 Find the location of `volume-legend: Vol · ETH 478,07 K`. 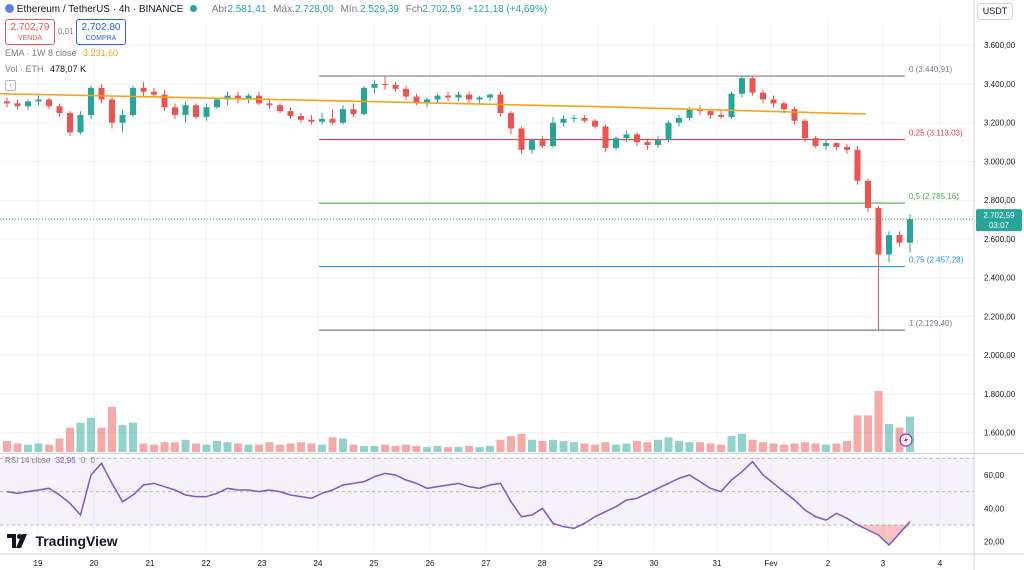

volume-legend: Vol · ETH 478,07 K is located at coordinates (45, 69).